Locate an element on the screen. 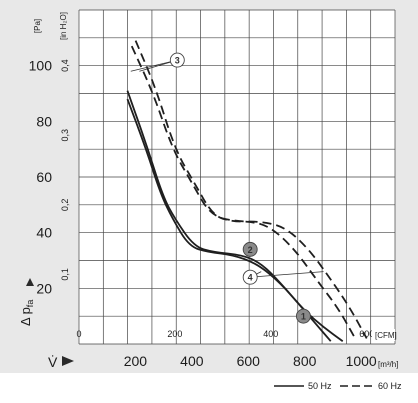 The height and width of the screenshot is (403, 418). pa-tick-label: 20 is located at coordinates (44, 288).